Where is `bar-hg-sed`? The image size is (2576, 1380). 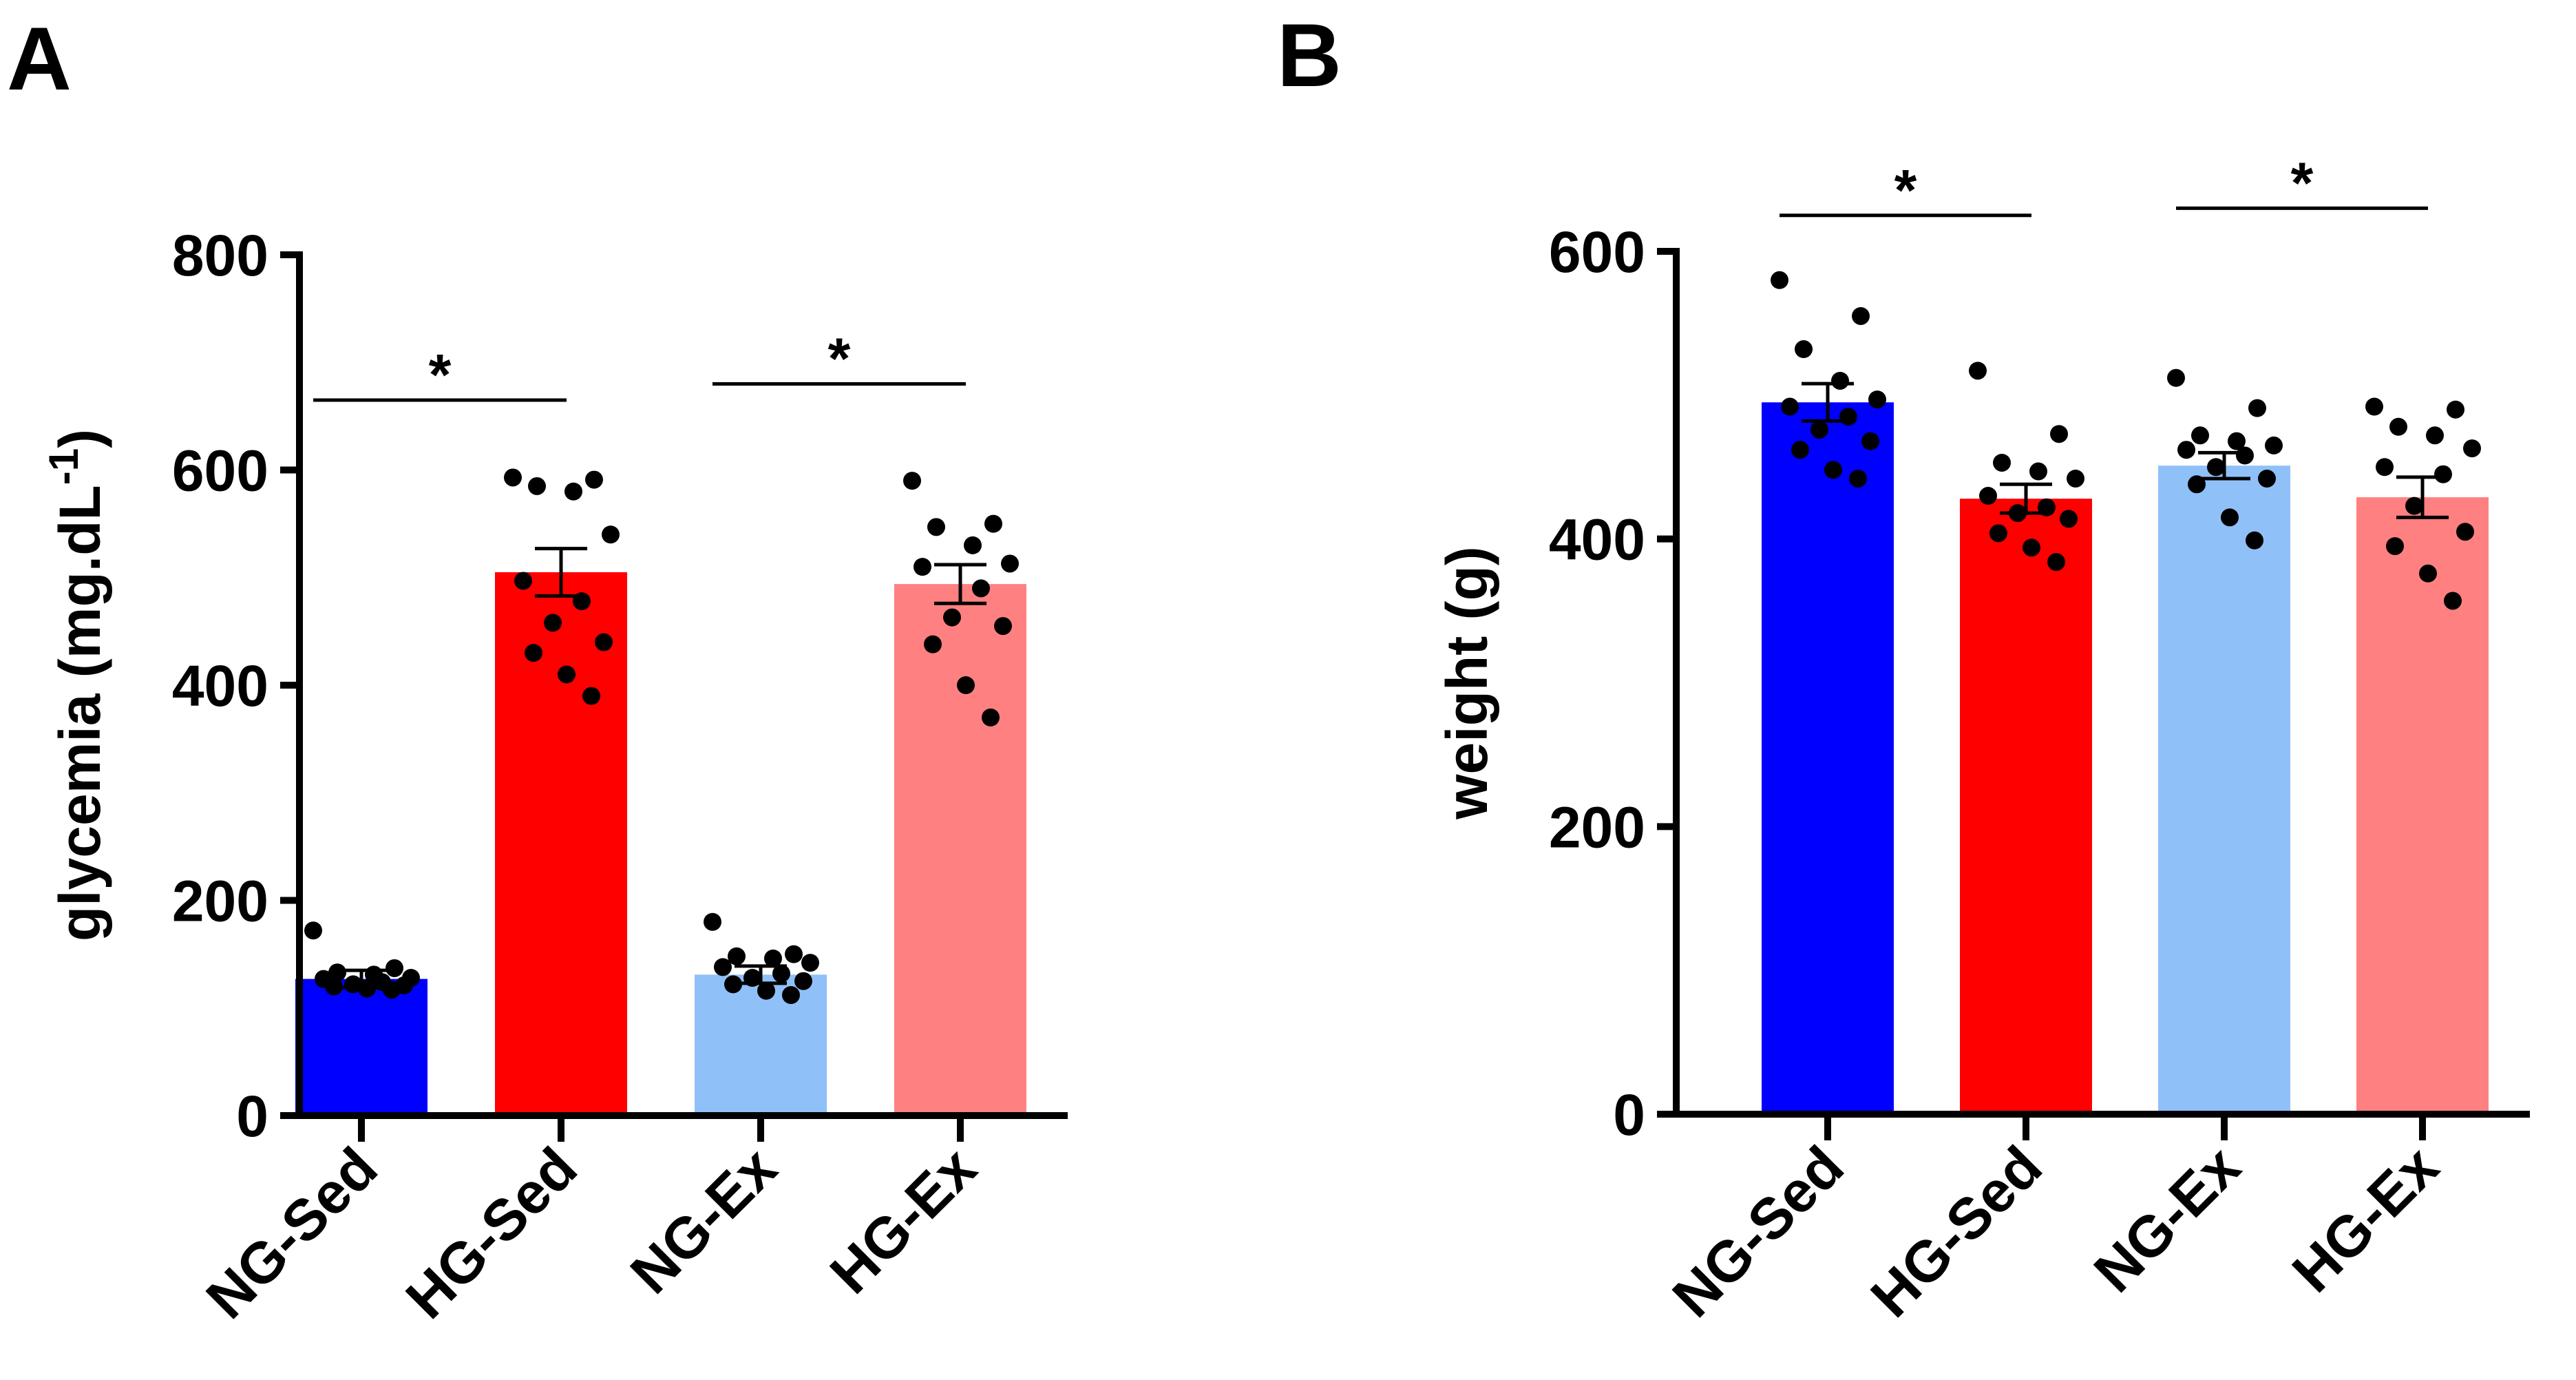 bar-hg-sed is located at coordinates (561, 844).